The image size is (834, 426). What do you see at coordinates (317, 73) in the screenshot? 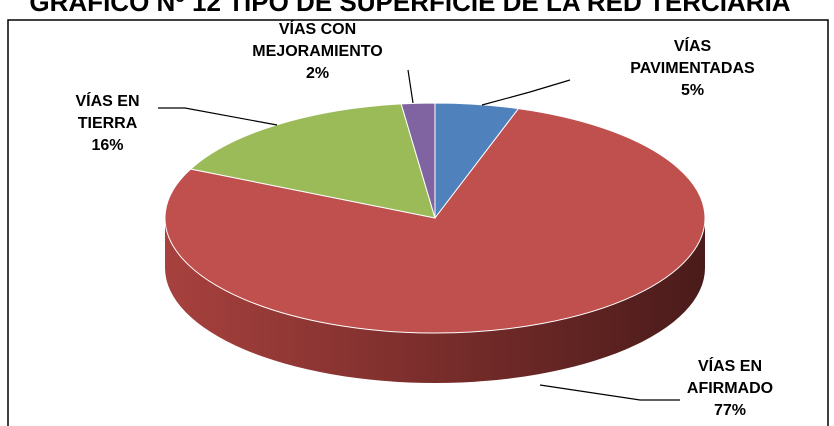
I see `value-label: 2%` at bounding box center [317, 73].